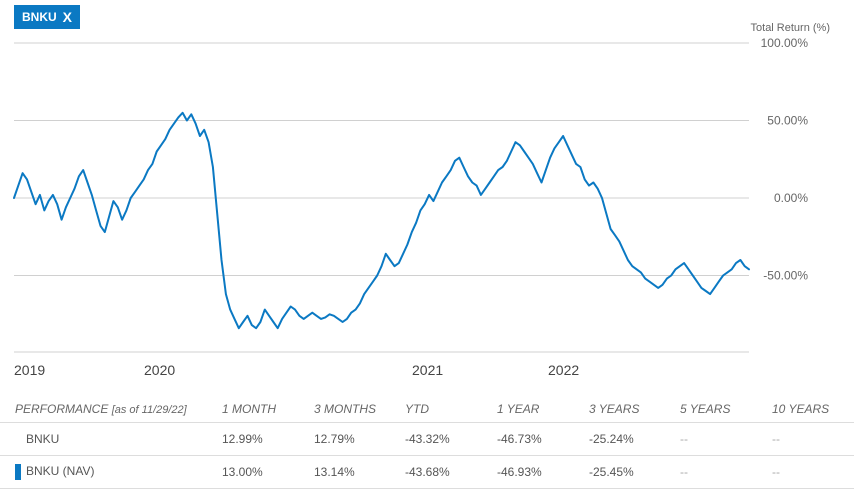 The width and height of the screenshot is (854, 497). I want to click on x-tick-label: 2019, so click(29, 370).